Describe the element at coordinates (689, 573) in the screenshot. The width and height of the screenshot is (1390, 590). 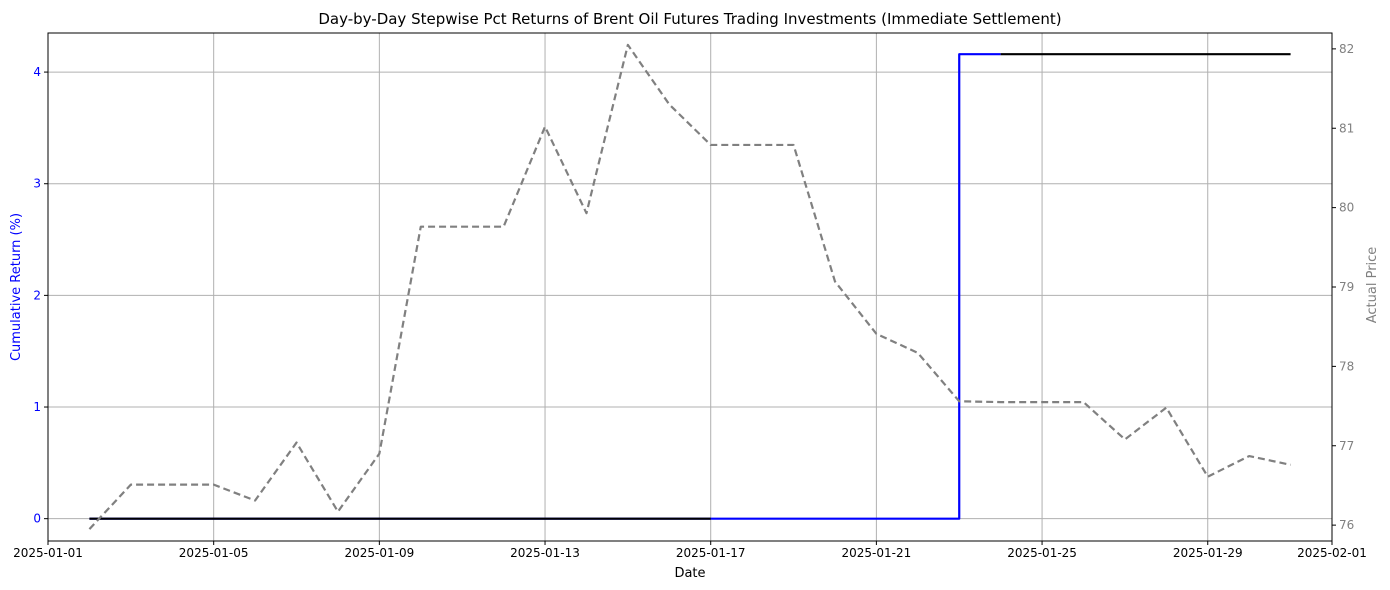
I see `x-axis-label: Date` at that location.